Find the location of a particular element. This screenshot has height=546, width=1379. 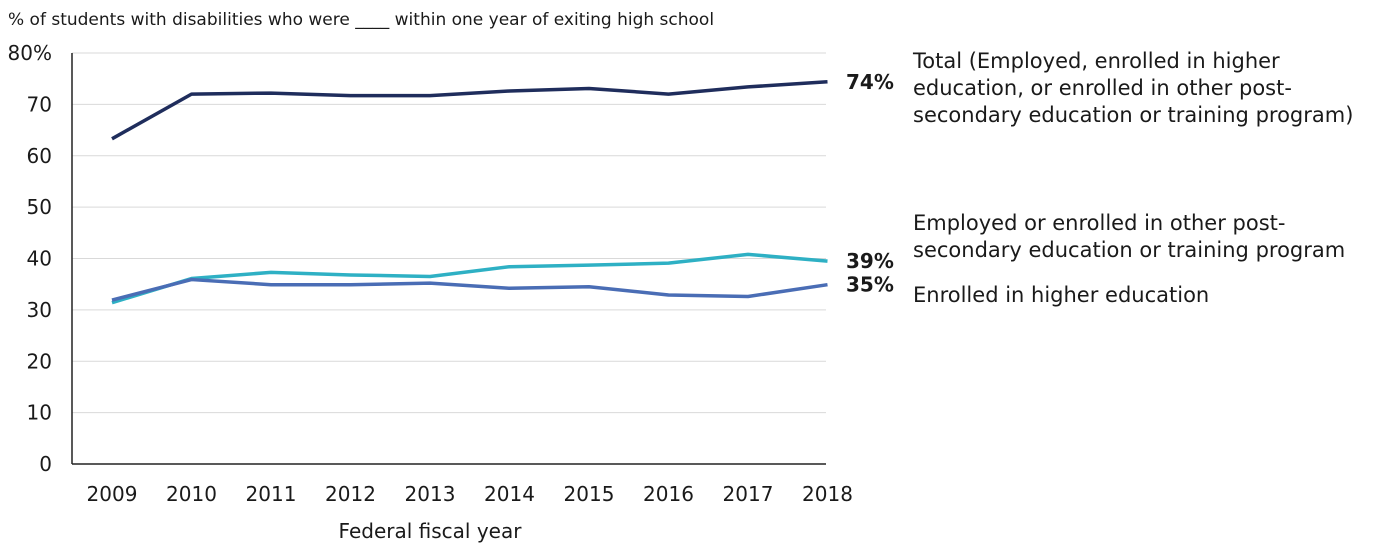

x-tick-label: 2010 is located at coordinates (191, 494).